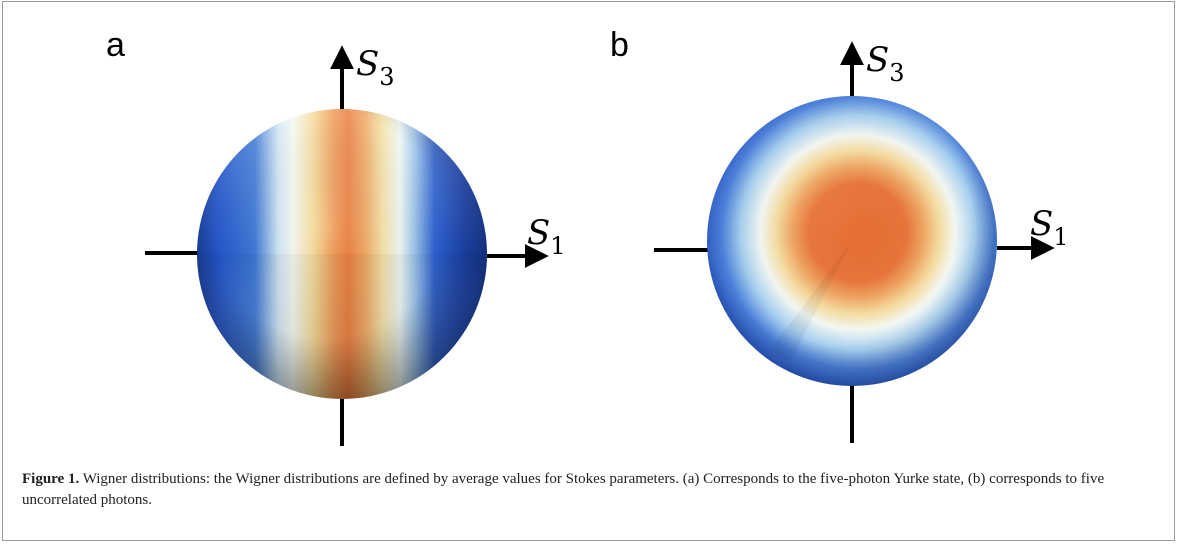  Describe the element at coordinates (546, 236) in the screenshot. I see `axis-label-s1-a: S1` at that location.